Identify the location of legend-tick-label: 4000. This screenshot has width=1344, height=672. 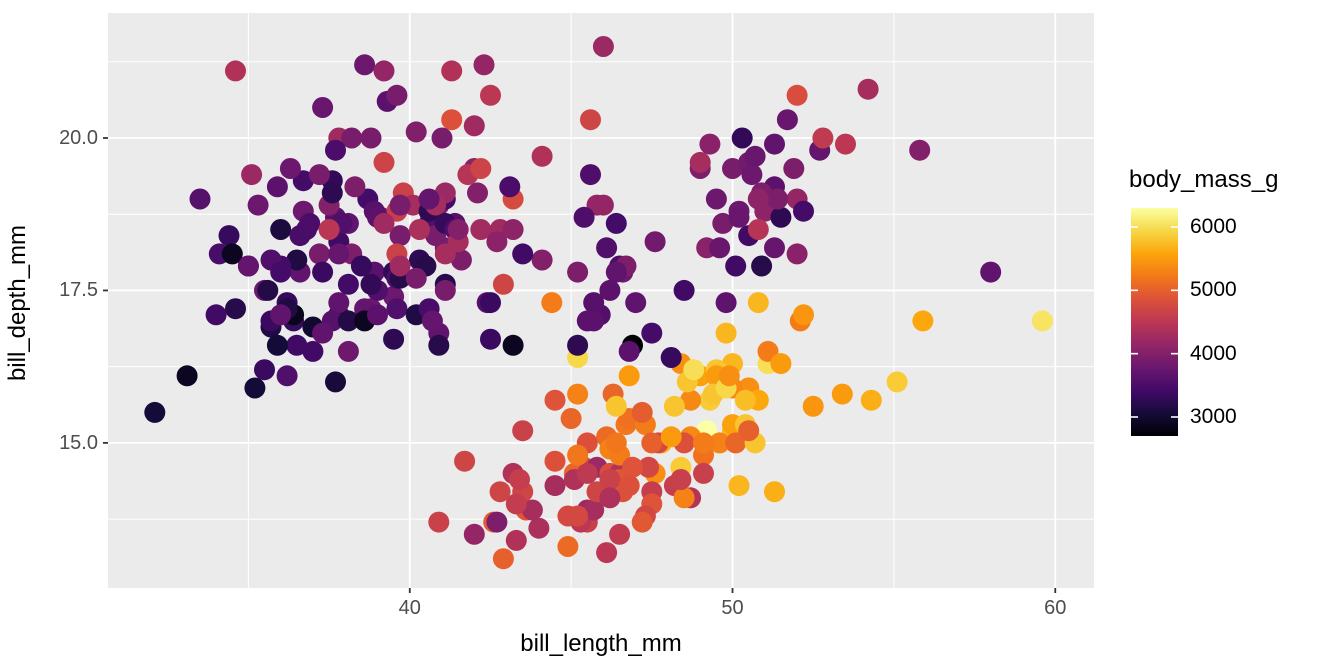
(1213, 353).